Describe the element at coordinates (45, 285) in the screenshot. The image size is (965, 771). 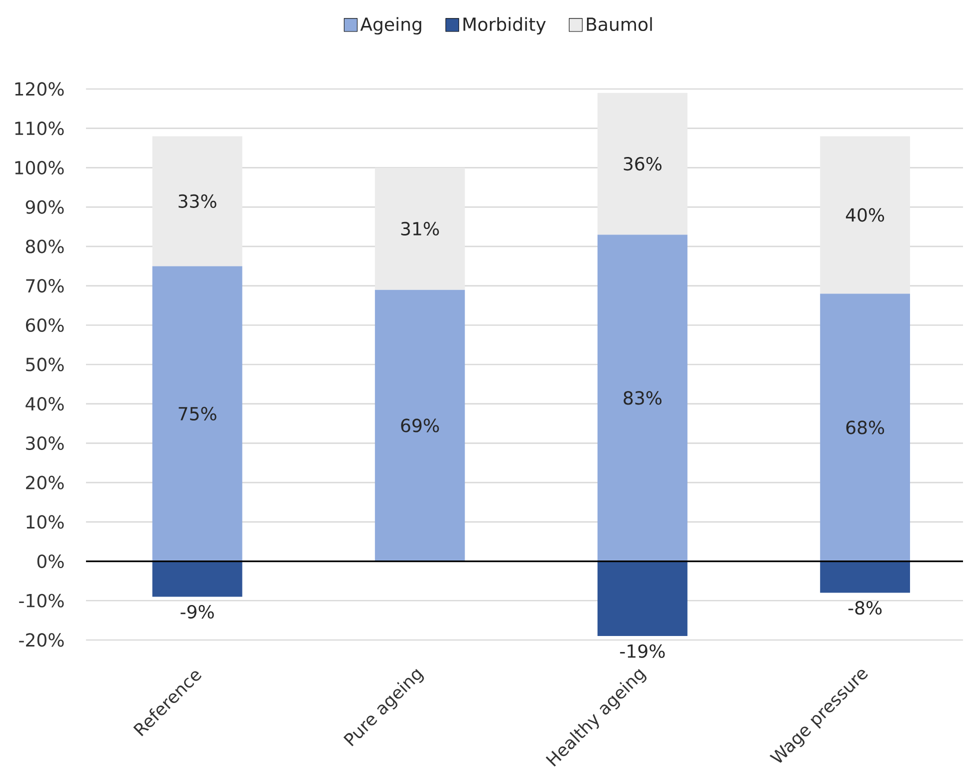
I see `y-tick-label: 70%` at that location.